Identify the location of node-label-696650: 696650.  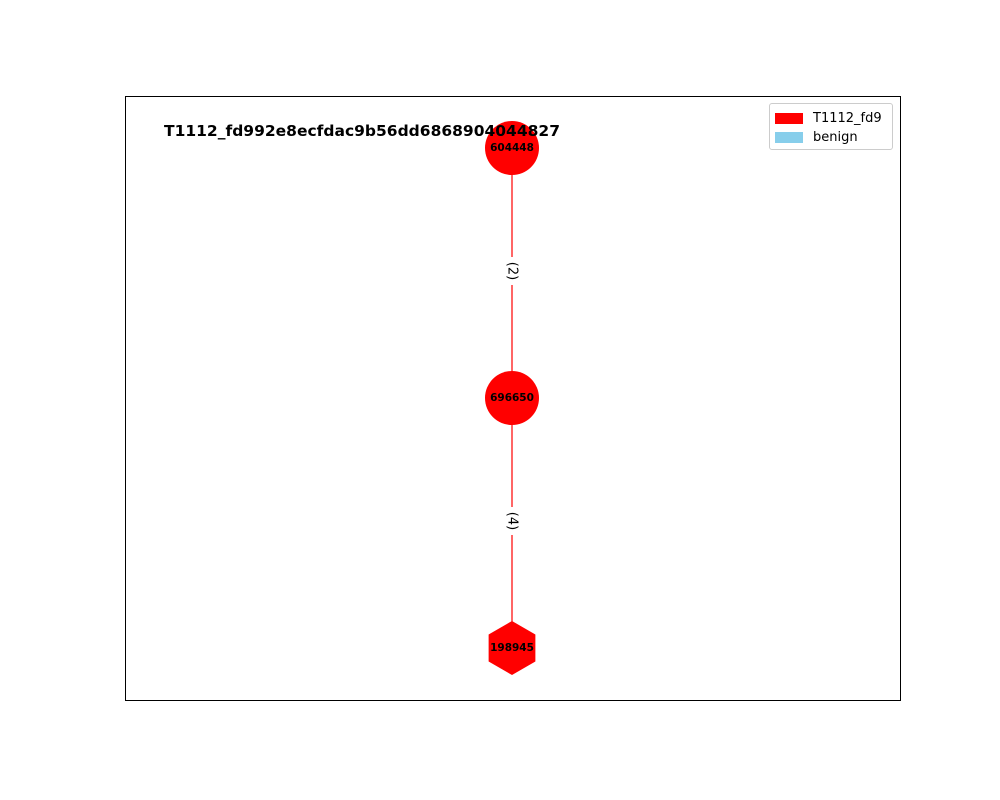
(512, 398).